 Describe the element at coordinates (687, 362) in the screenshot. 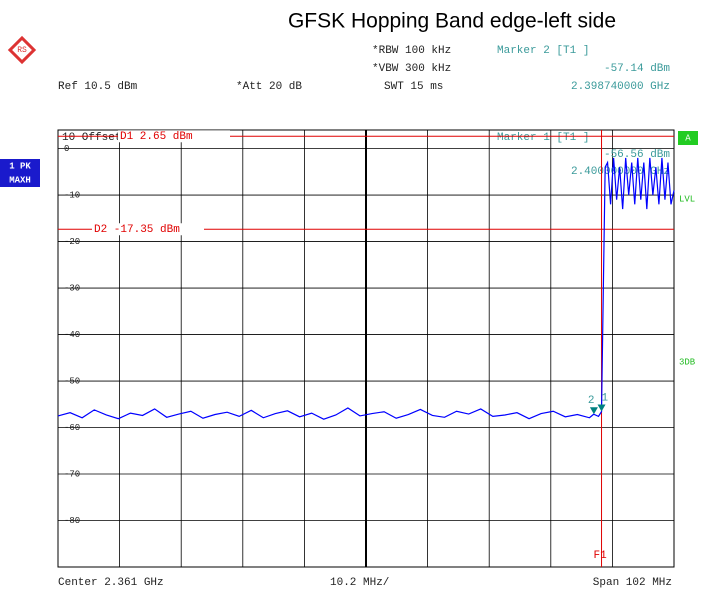

I see `flag: 3DB` at that location.